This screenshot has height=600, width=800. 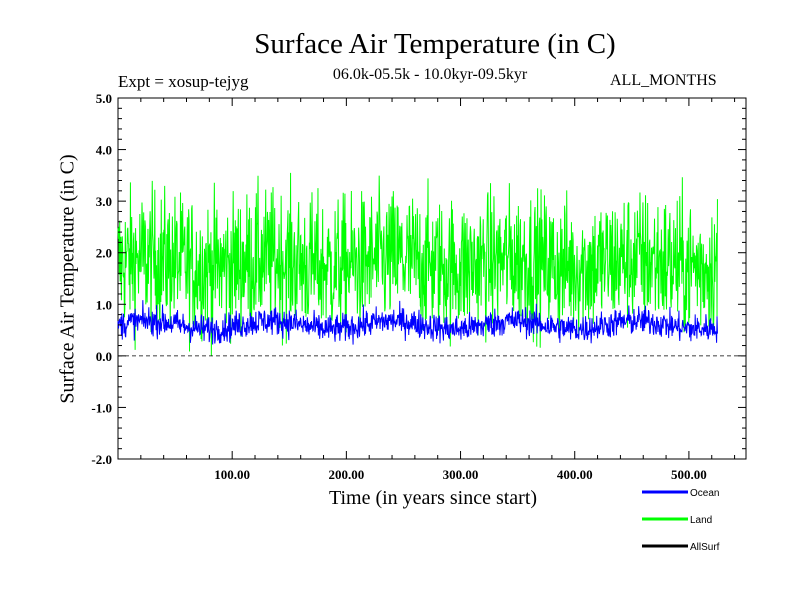 I want to click on y-tick-label: 4.0, so click(x=104, y=150).